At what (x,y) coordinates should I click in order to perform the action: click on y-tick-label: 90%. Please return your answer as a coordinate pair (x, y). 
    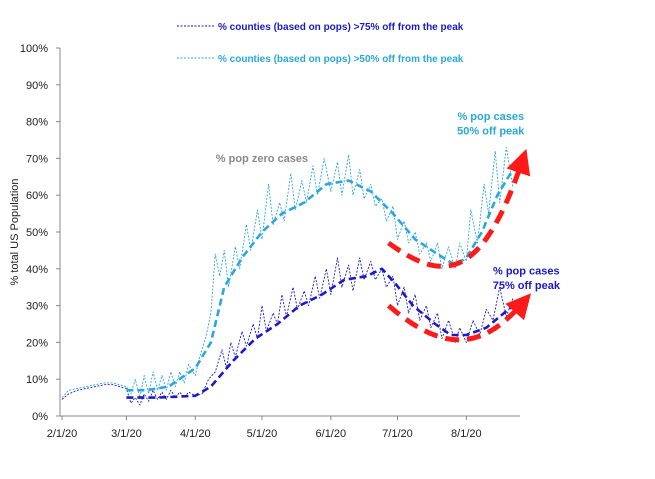
    Looking at the image, I should click on (37, 86).